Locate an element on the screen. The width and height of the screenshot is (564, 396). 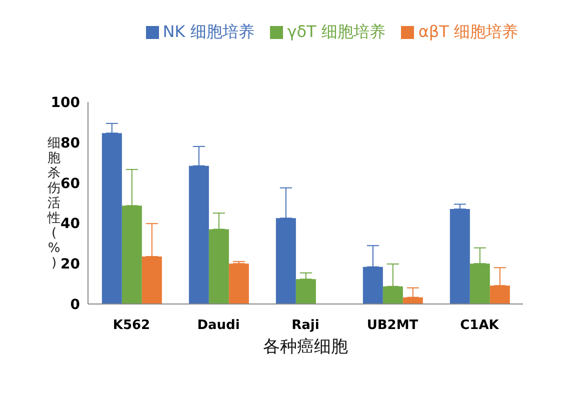
x-tick-label: Daudi is located at coordinates (218, 326).